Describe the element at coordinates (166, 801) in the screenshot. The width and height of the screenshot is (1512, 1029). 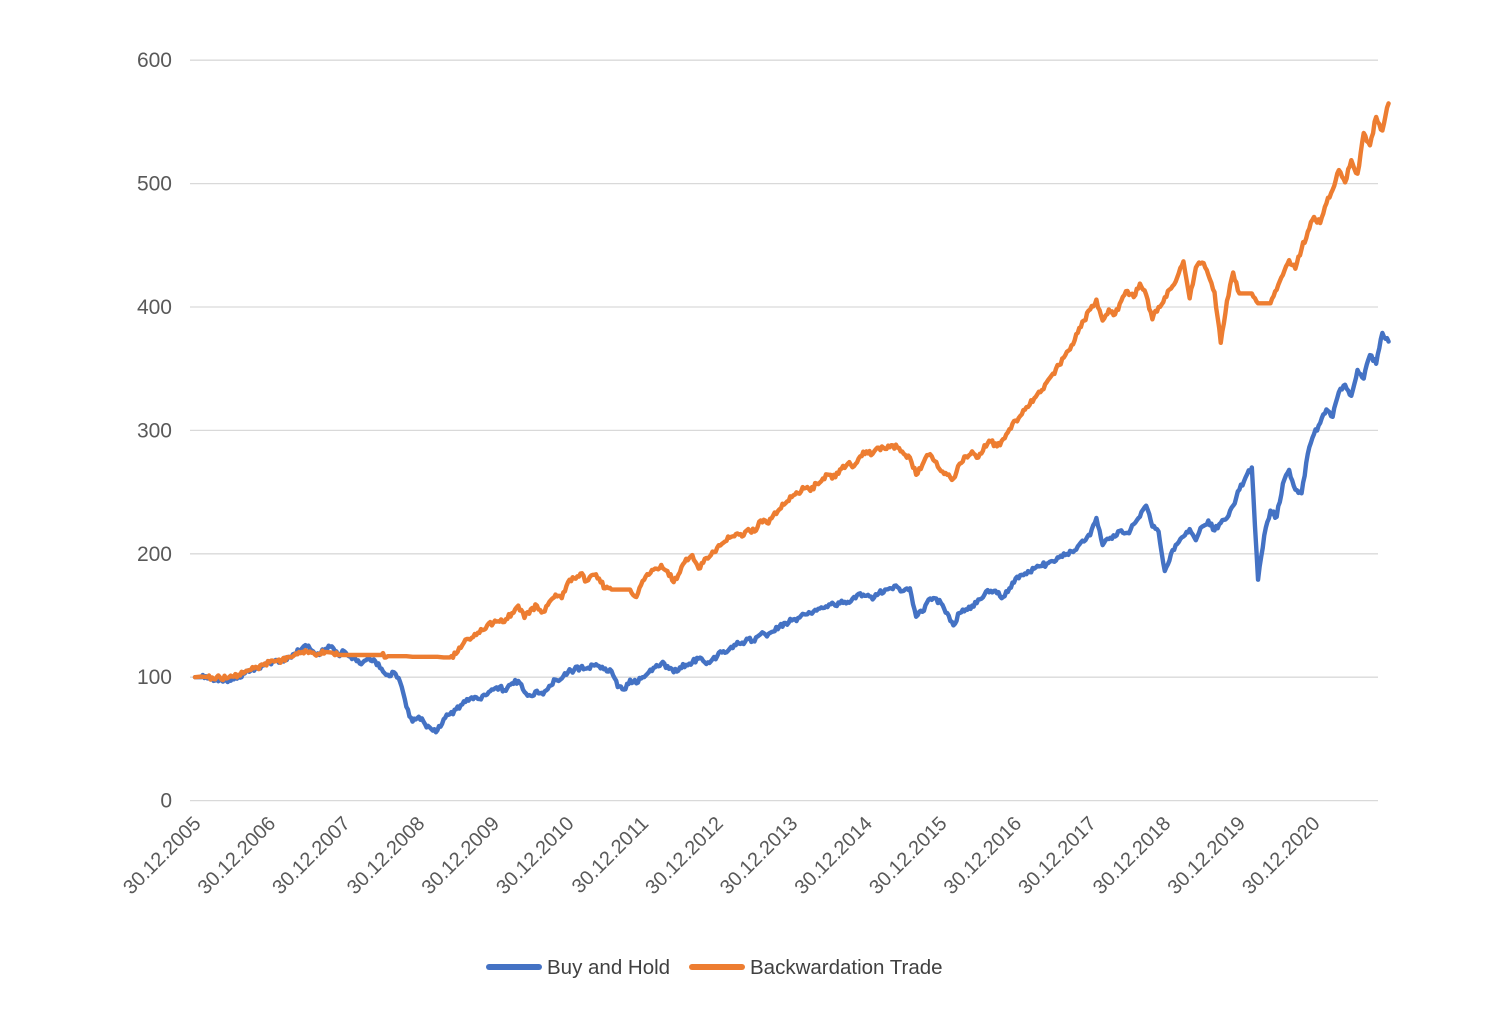
I see `y-tick-label: 0` at that location.